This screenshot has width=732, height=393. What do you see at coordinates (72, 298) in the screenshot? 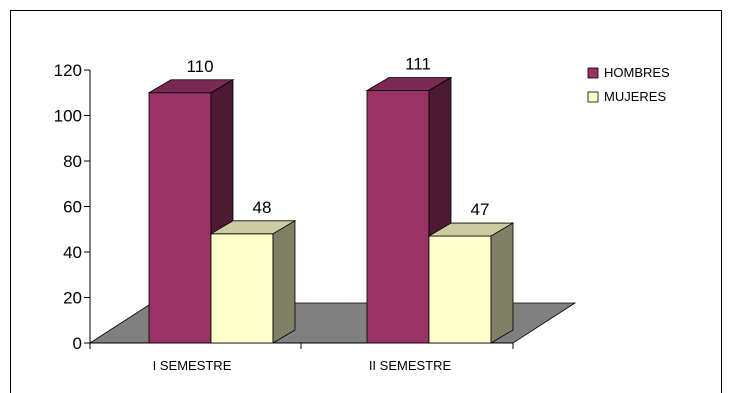
I see `y-tick-label: 20` at bounding box center [72, 298].